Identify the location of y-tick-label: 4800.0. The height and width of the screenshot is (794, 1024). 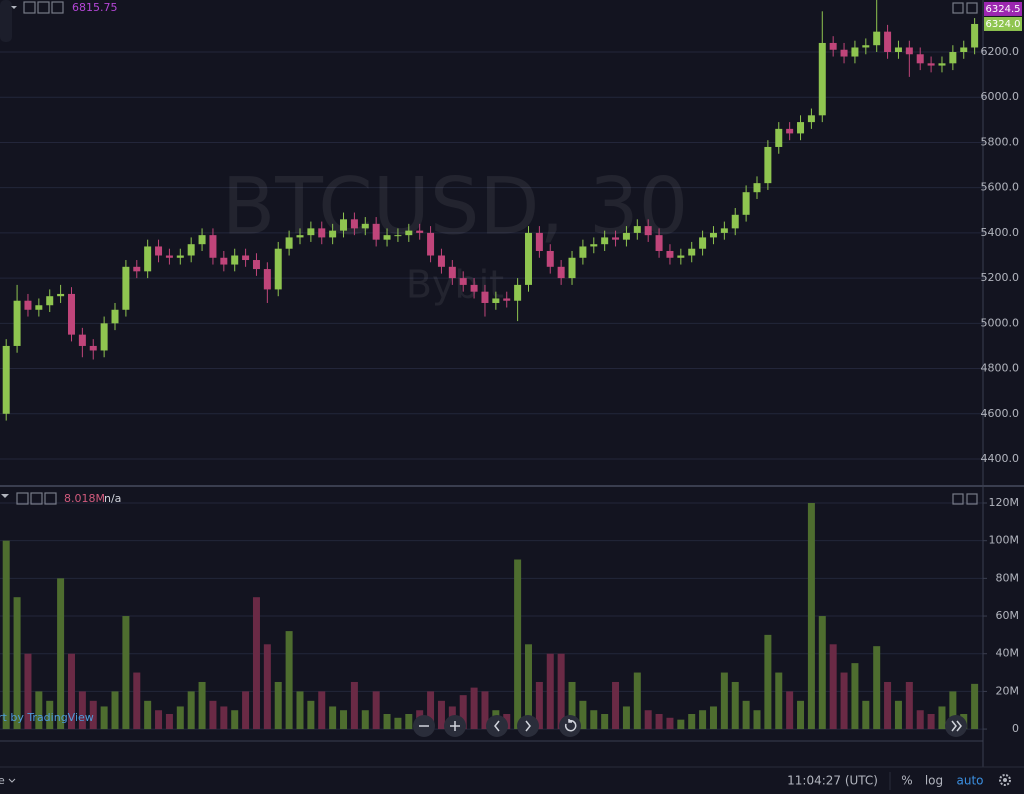
(1000, 368).